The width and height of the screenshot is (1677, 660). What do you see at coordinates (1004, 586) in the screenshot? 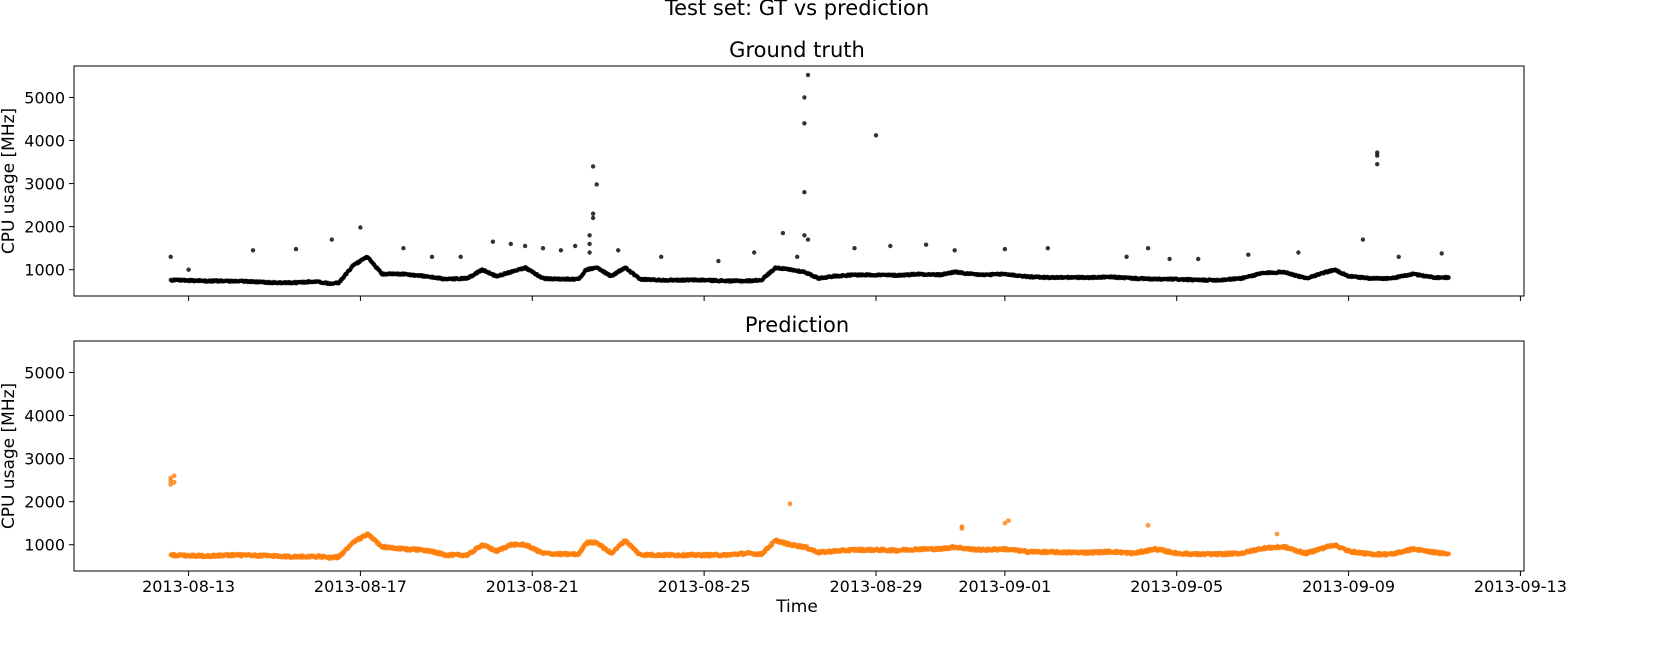
I see `x-tick-label: 2013-09-01` at bounding box center [1004, 586].